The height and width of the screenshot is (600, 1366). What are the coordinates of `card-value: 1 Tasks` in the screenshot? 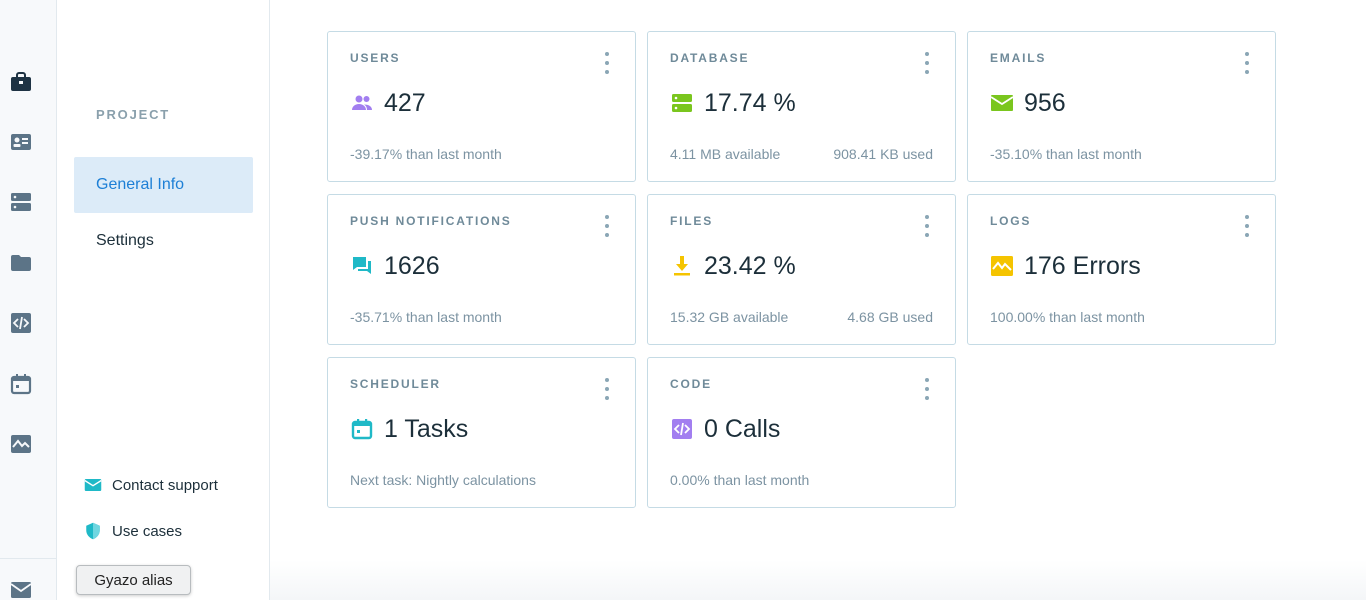 It's located at (409, 429).